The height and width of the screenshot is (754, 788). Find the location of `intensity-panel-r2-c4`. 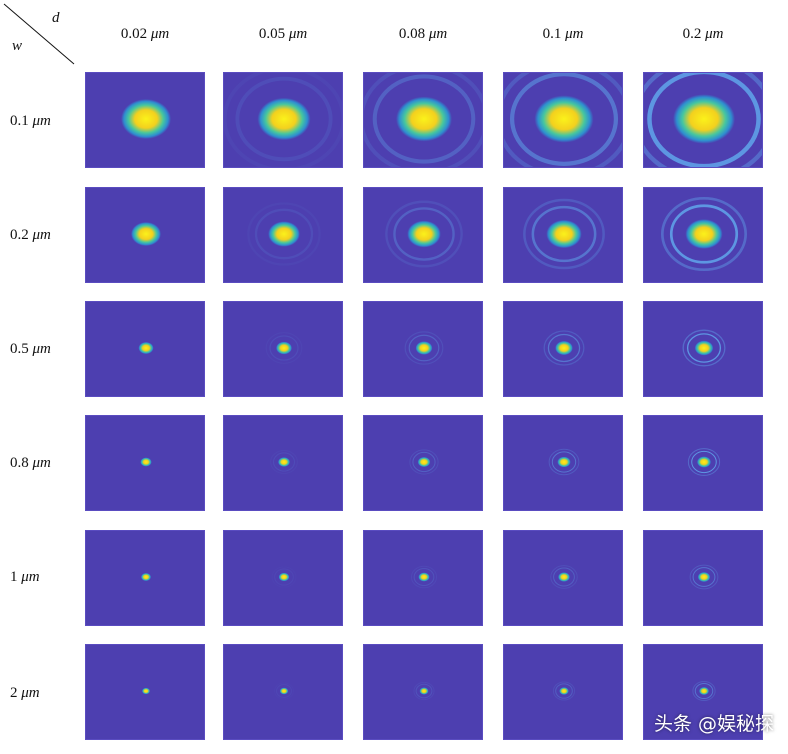

intensity-panel-r2-c4 is located at coordinates (563, 235).